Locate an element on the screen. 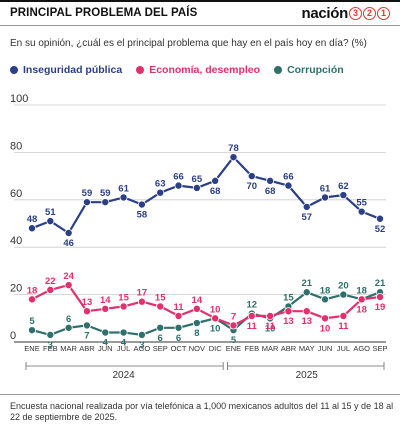 The width and height of the screenshot is (400, 429). data-label-economia: 24 is located at coordinates (68, 276).